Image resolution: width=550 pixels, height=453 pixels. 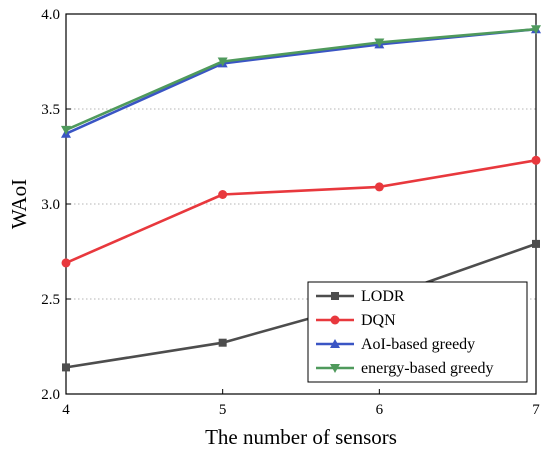 What do you see at coordinates (19, 204) in the screenshot?
I see `y-axis-label: WAoI` at bounding box center [19, 204].